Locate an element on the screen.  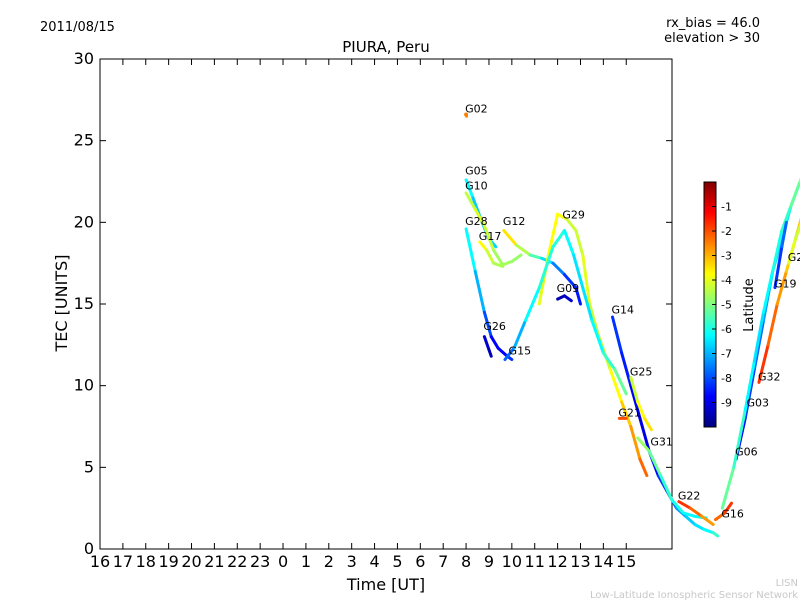
colorbar-tick-label: -3 is located at coordinates (726, 256).